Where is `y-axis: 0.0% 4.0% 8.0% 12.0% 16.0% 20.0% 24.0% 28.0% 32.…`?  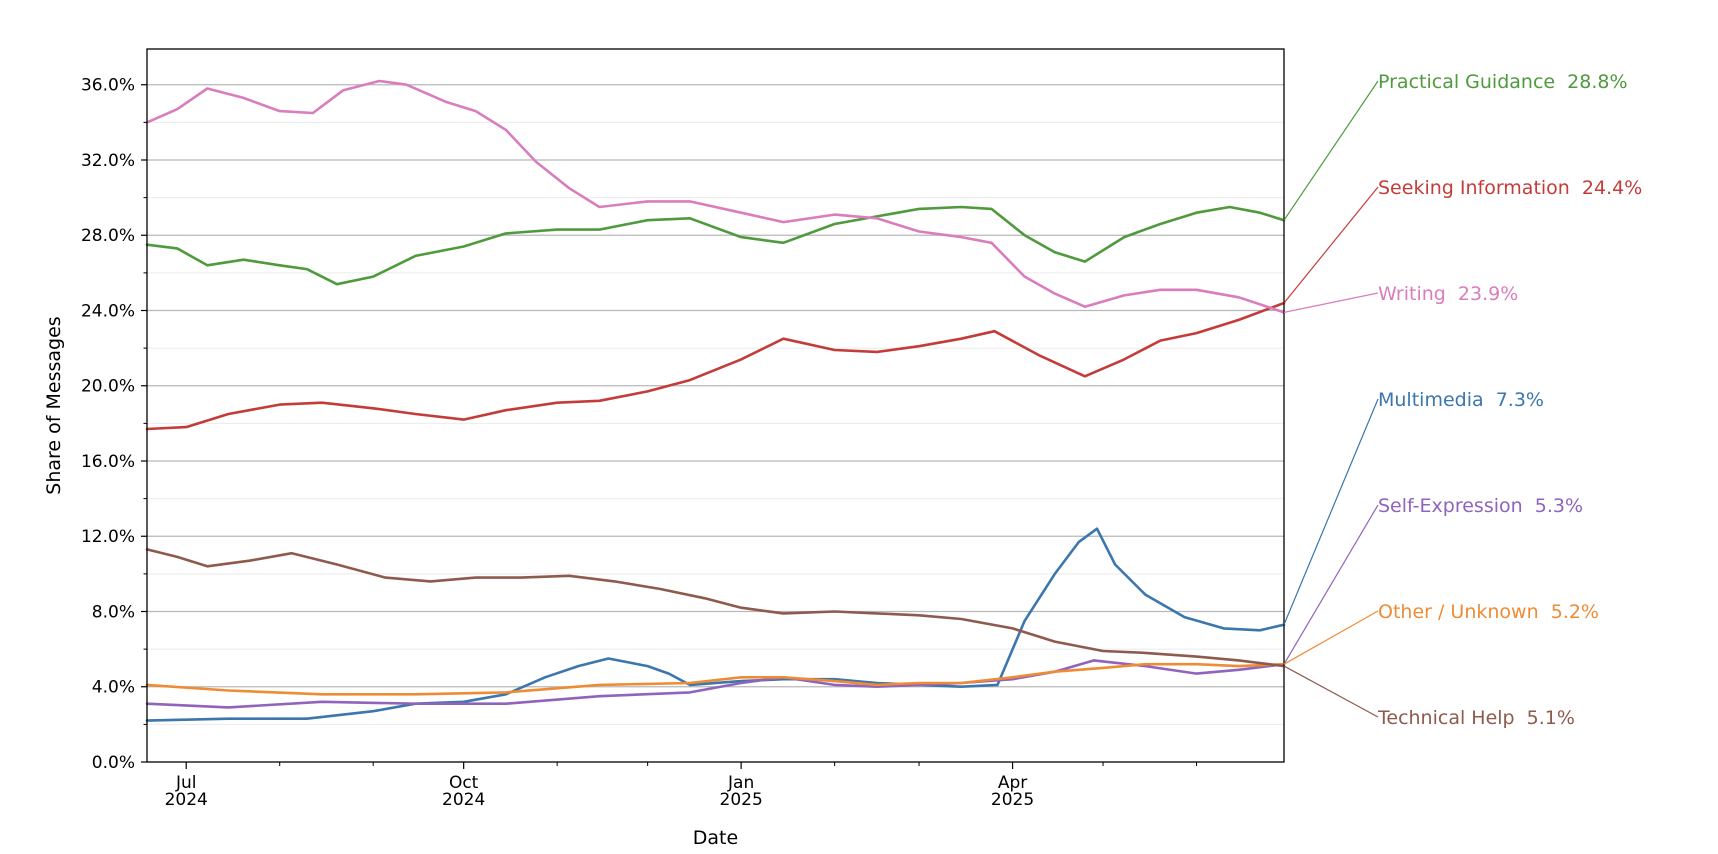
y-axis: 0.0% 4.0% 8.0% 12.0% 16.0% 20.0% 24.0% 28.0% 32.… is located at coordinates (114, 424).